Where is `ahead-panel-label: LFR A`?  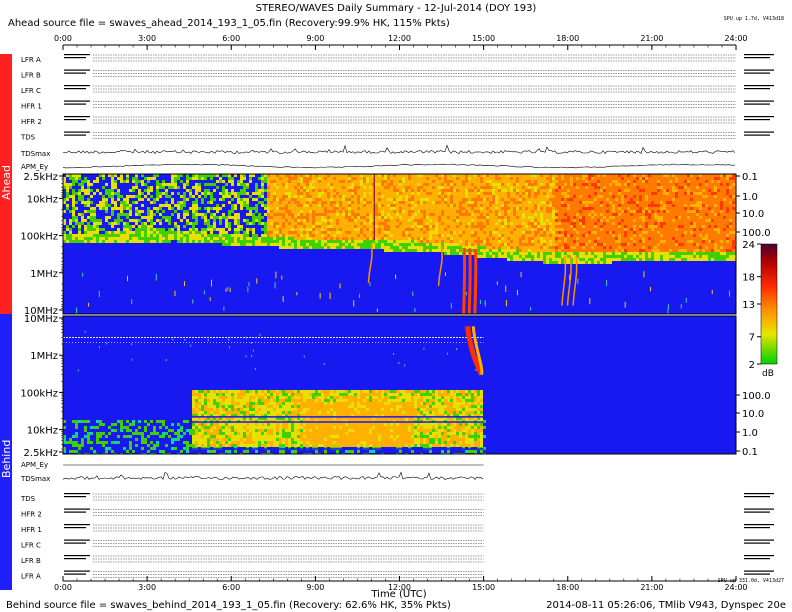 ahead-panel-label: LFR A is located at coordinates (31, 60).